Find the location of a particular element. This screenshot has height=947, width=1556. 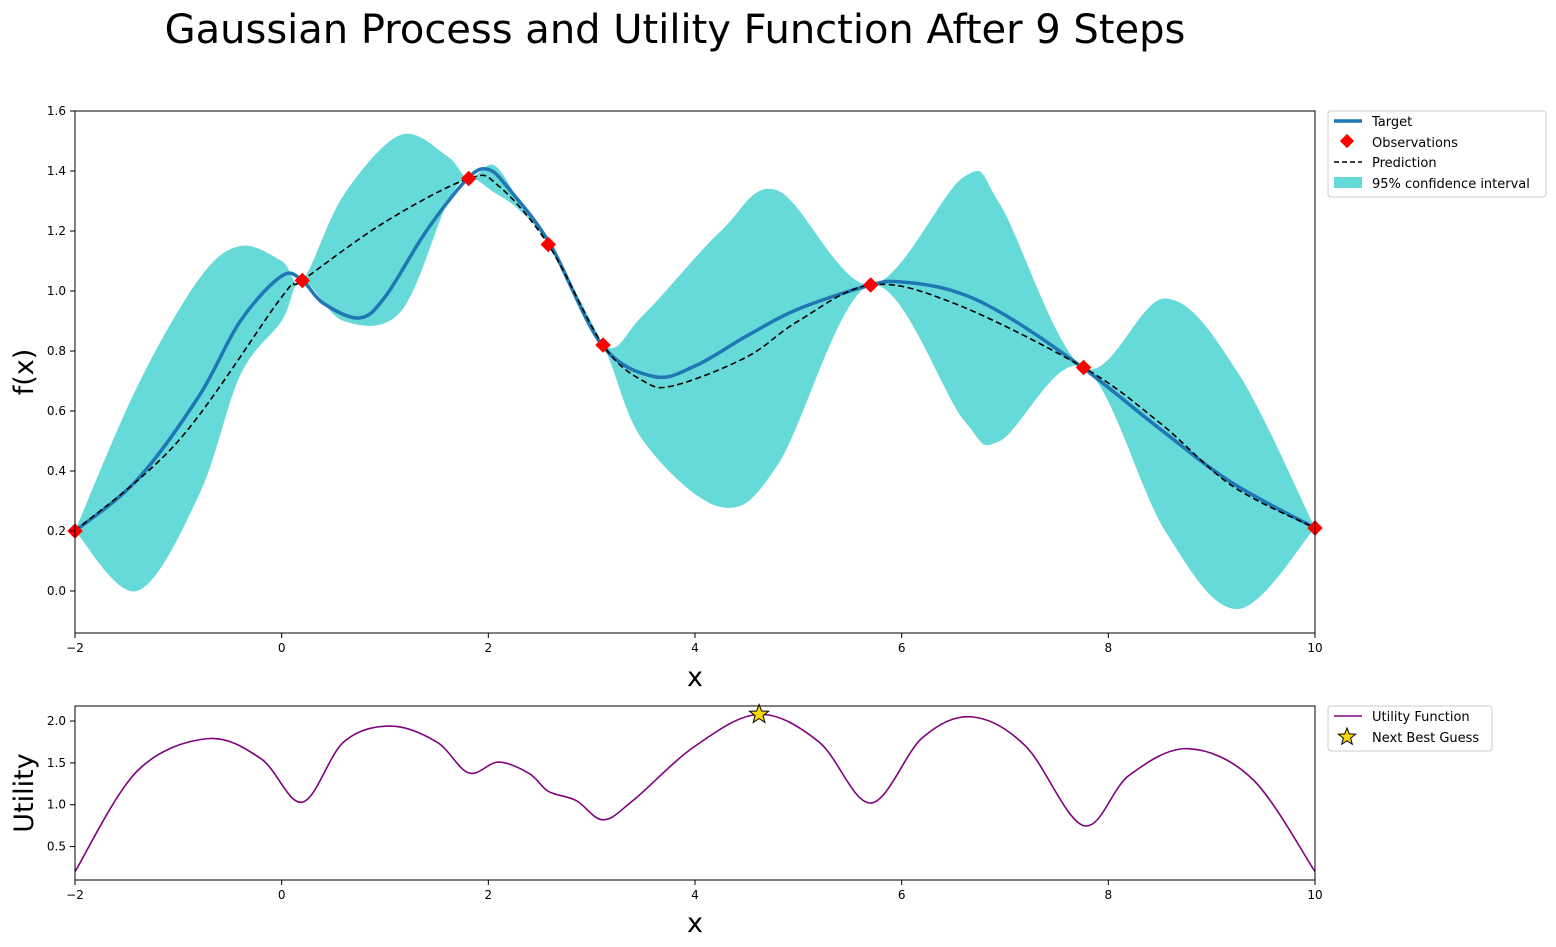

legend-swatch-confidence is located at coordinates (1348, 182).